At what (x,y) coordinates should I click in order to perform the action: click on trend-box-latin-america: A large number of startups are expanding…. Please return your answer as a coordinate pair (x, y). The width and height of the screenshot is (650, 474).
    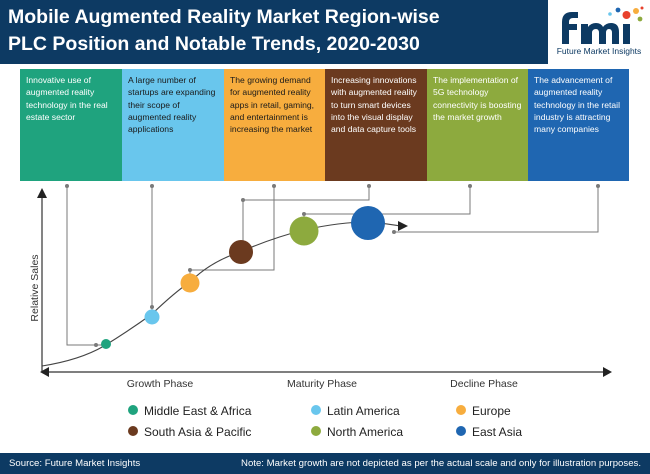
    Looking at the image, I should click on (173, 125).